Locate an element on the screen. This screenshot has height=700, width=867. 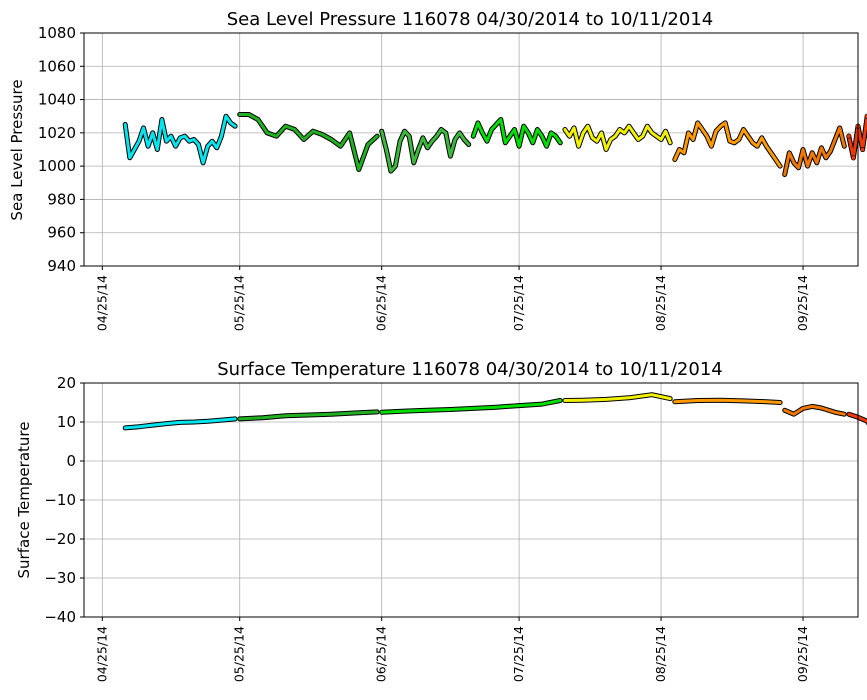
y-tick-label: −40 is located at coordinates (60, 617).